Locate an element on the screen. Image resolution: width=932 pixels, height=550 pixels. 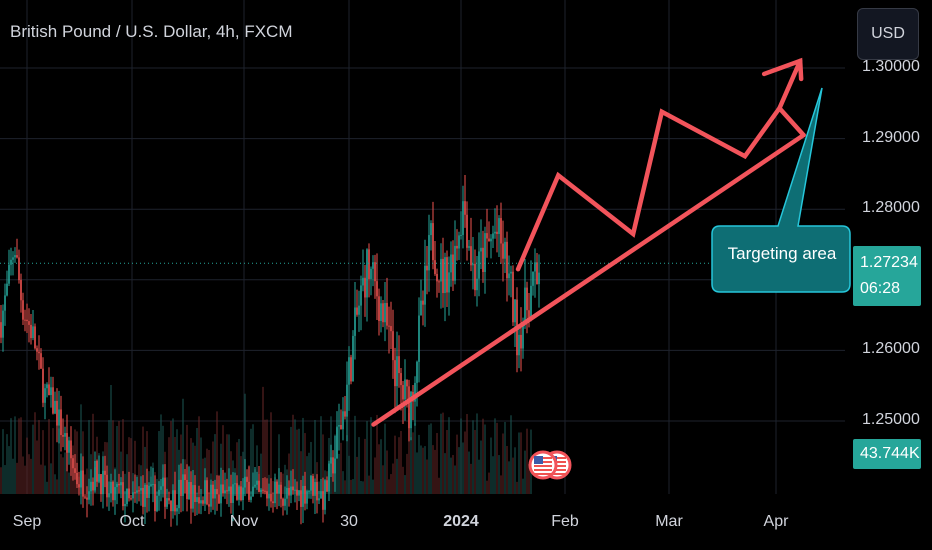
time-tick-label: Feb is located at coordinates (565, 521).